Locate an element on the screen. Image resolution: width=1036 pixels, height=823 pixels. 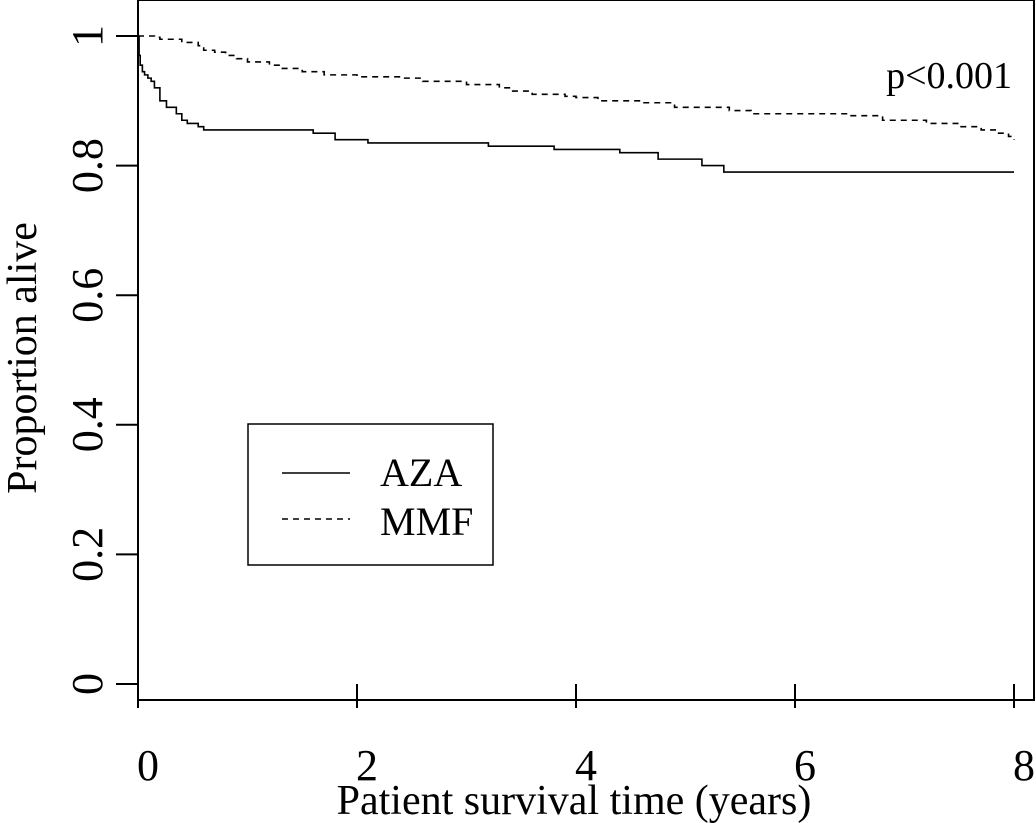
y-tick-label: 0.2 is located at coordinates (87, 554).